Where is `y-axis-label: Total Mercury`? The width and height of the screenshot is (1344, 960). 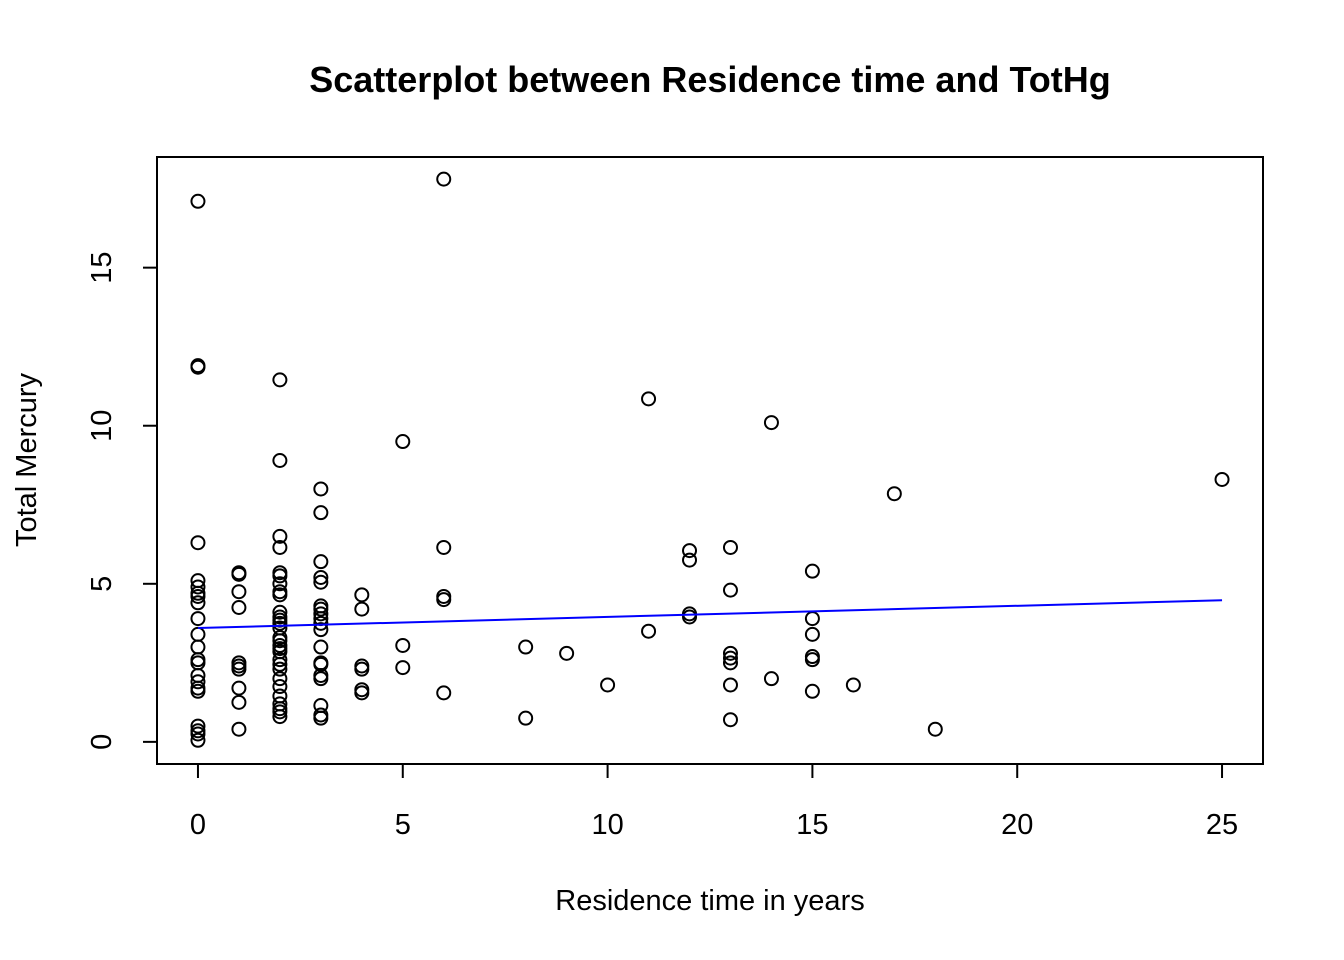 y-axis-label: Total Mercury is located at coordinates (27, 459).